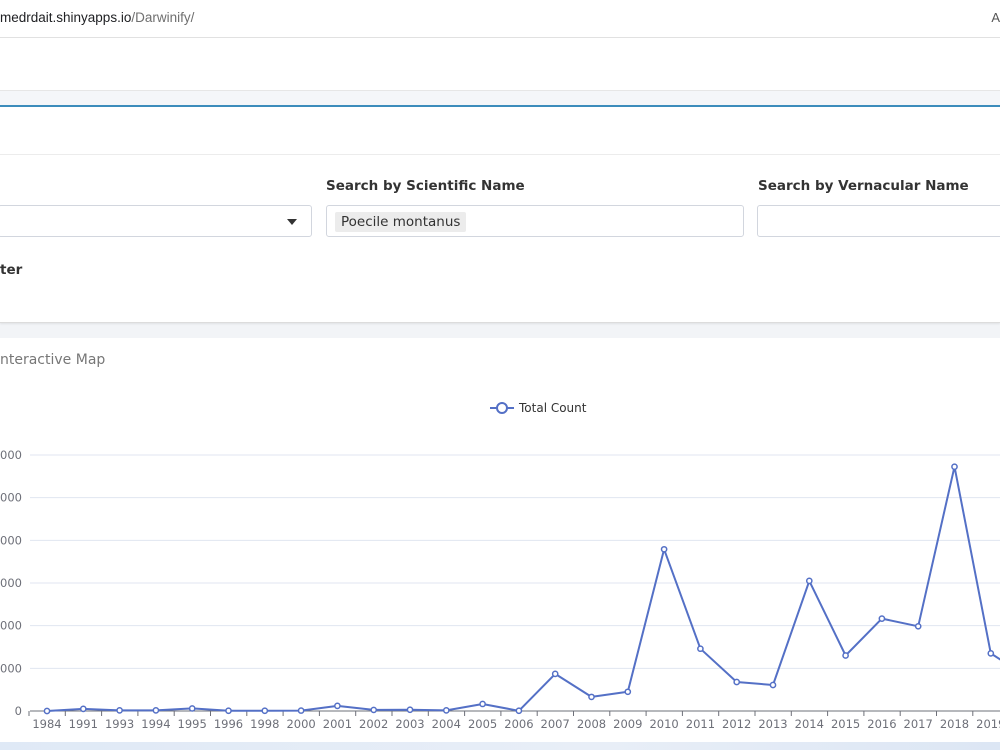  Describe the element at coordinates (409, 724) in the screenshot. I see `x-tick-label: 2003` at that location.